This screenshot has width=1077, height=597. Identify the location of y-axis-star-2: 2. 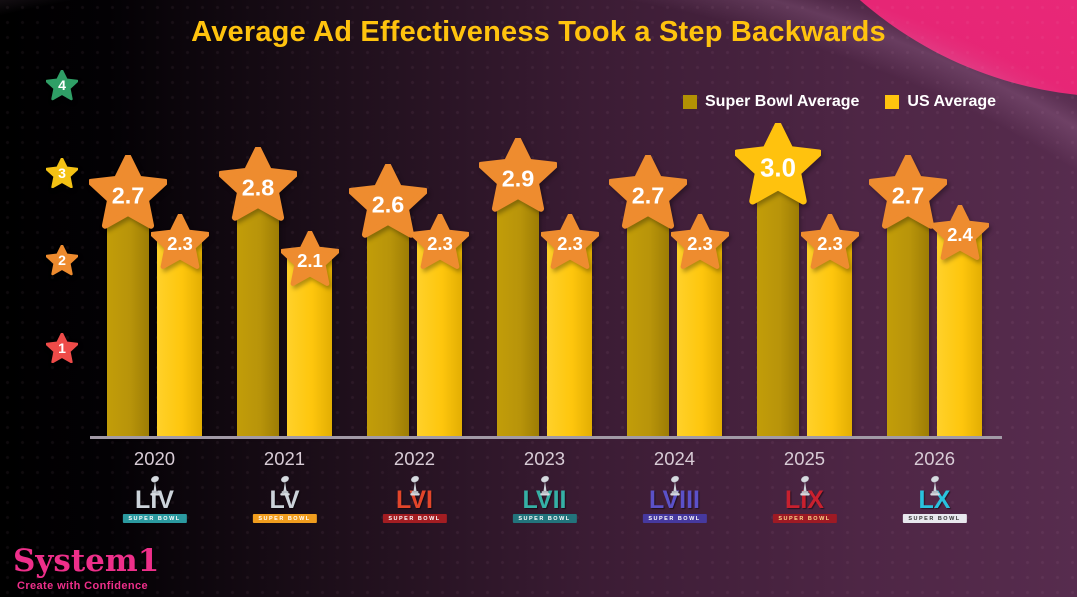
(62, 260).